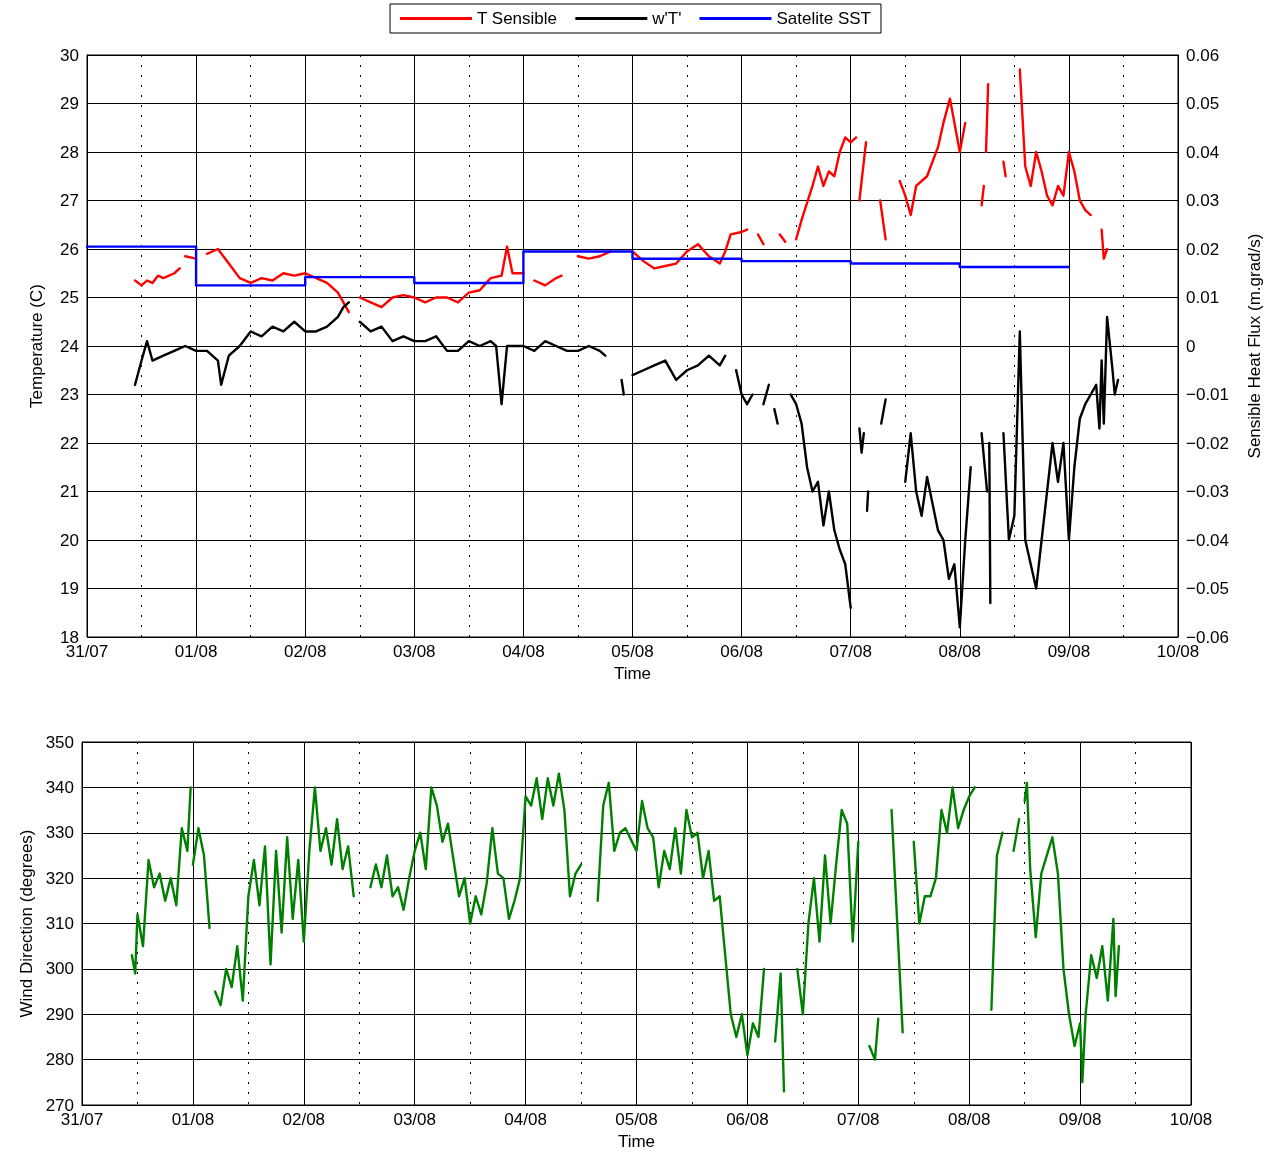 The height and width of the screenshot is (1156, 1271). I want to click on y2-axis-title: Sensible Heat Flux (m.grad/s), so click(1254, 346).